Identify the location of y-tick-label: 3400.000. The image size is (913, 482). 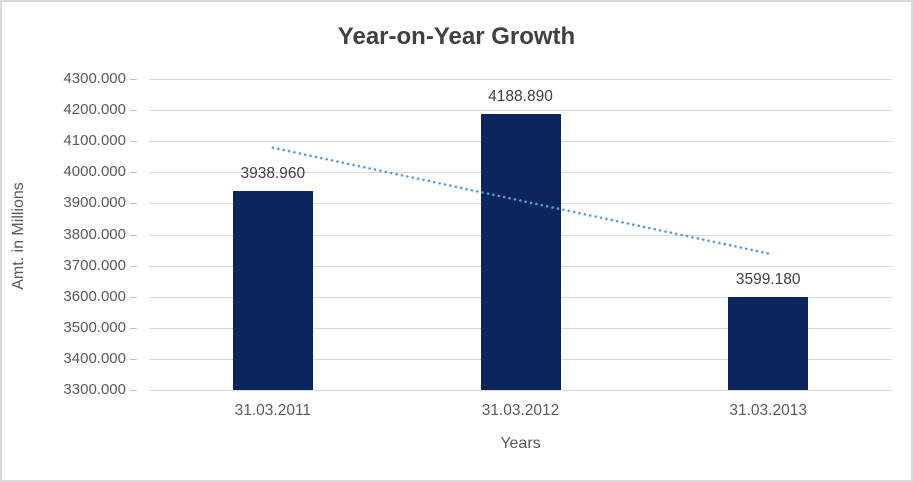
(94, 358).